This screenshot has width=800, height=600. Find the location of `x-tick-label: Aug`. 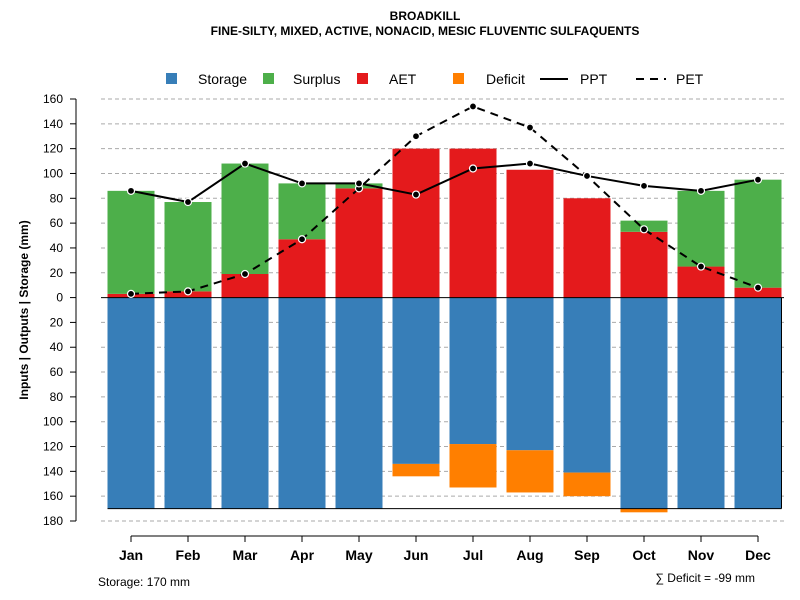

x-tick-label: Aug is located at coordinates (529, 555).